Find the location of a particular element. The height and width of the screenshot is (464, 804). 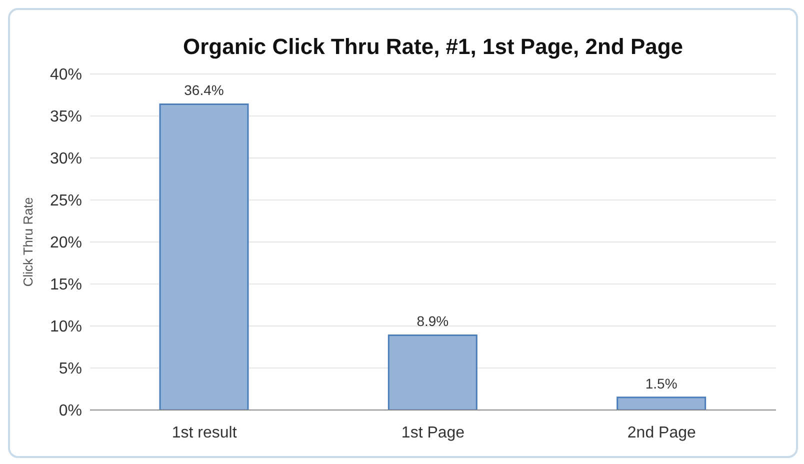

data-label: 8.9% is located at coordinates (432, 321).